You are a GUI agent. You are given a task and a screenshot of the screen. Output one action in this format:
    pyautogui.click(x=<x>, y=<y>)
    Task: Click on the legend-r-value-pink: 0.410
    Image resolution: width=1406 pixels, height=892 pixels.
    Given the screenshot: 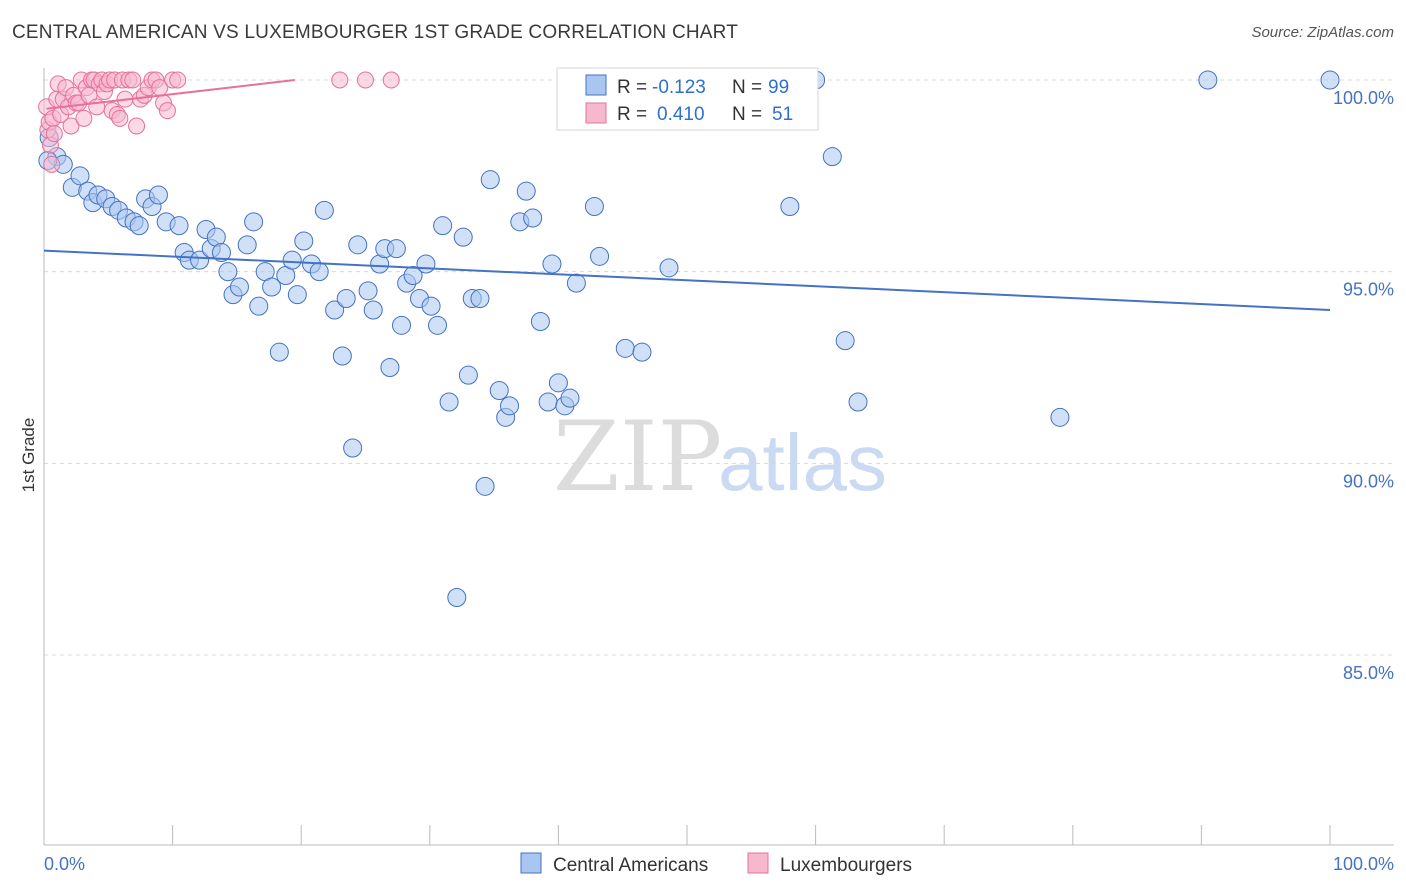 What is the action you would take?
    pyautogui.click(x=681, y=114)
    